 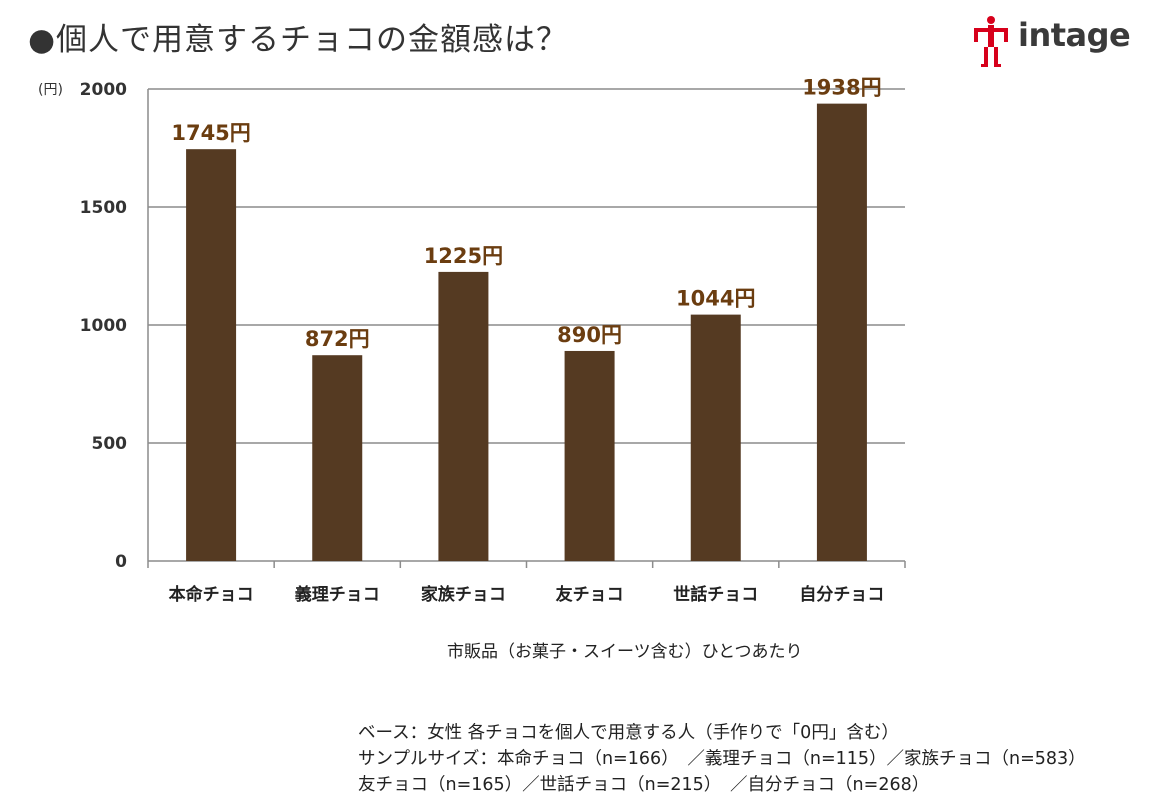 What do you see at coordinates (841, 88) in the screenshot?
I see `bar-data-label: 1938円` at bounding box center [841, 88].